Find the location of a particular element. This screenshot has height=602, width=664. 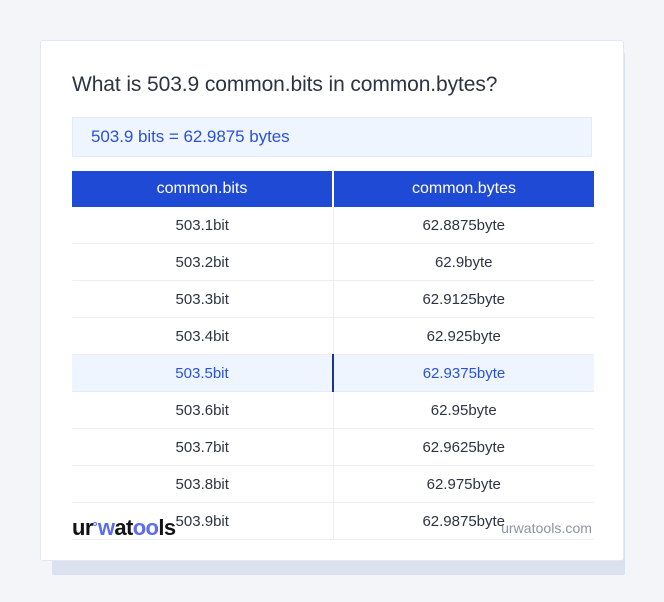

cell-bytes: 62.925byte is located at coordinates (463, 336).